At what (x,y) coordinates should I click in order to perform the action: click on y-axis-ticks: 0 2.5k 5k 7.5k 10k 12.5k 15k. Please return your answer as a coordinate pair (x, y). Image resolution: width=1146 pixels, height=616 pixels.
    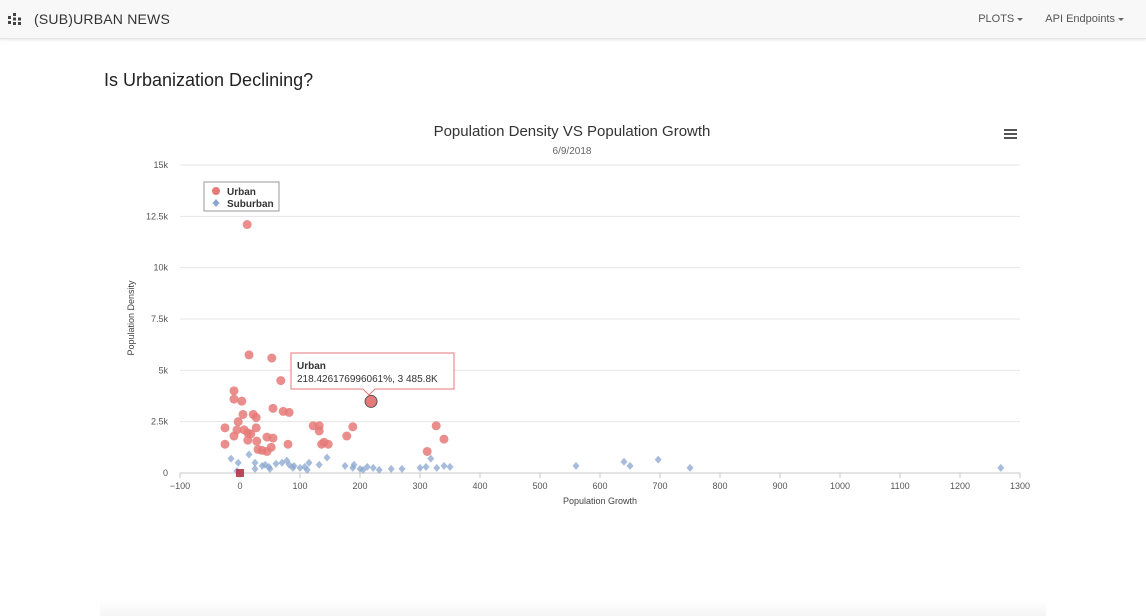
    Looking at the image, I should click on (157, 319).